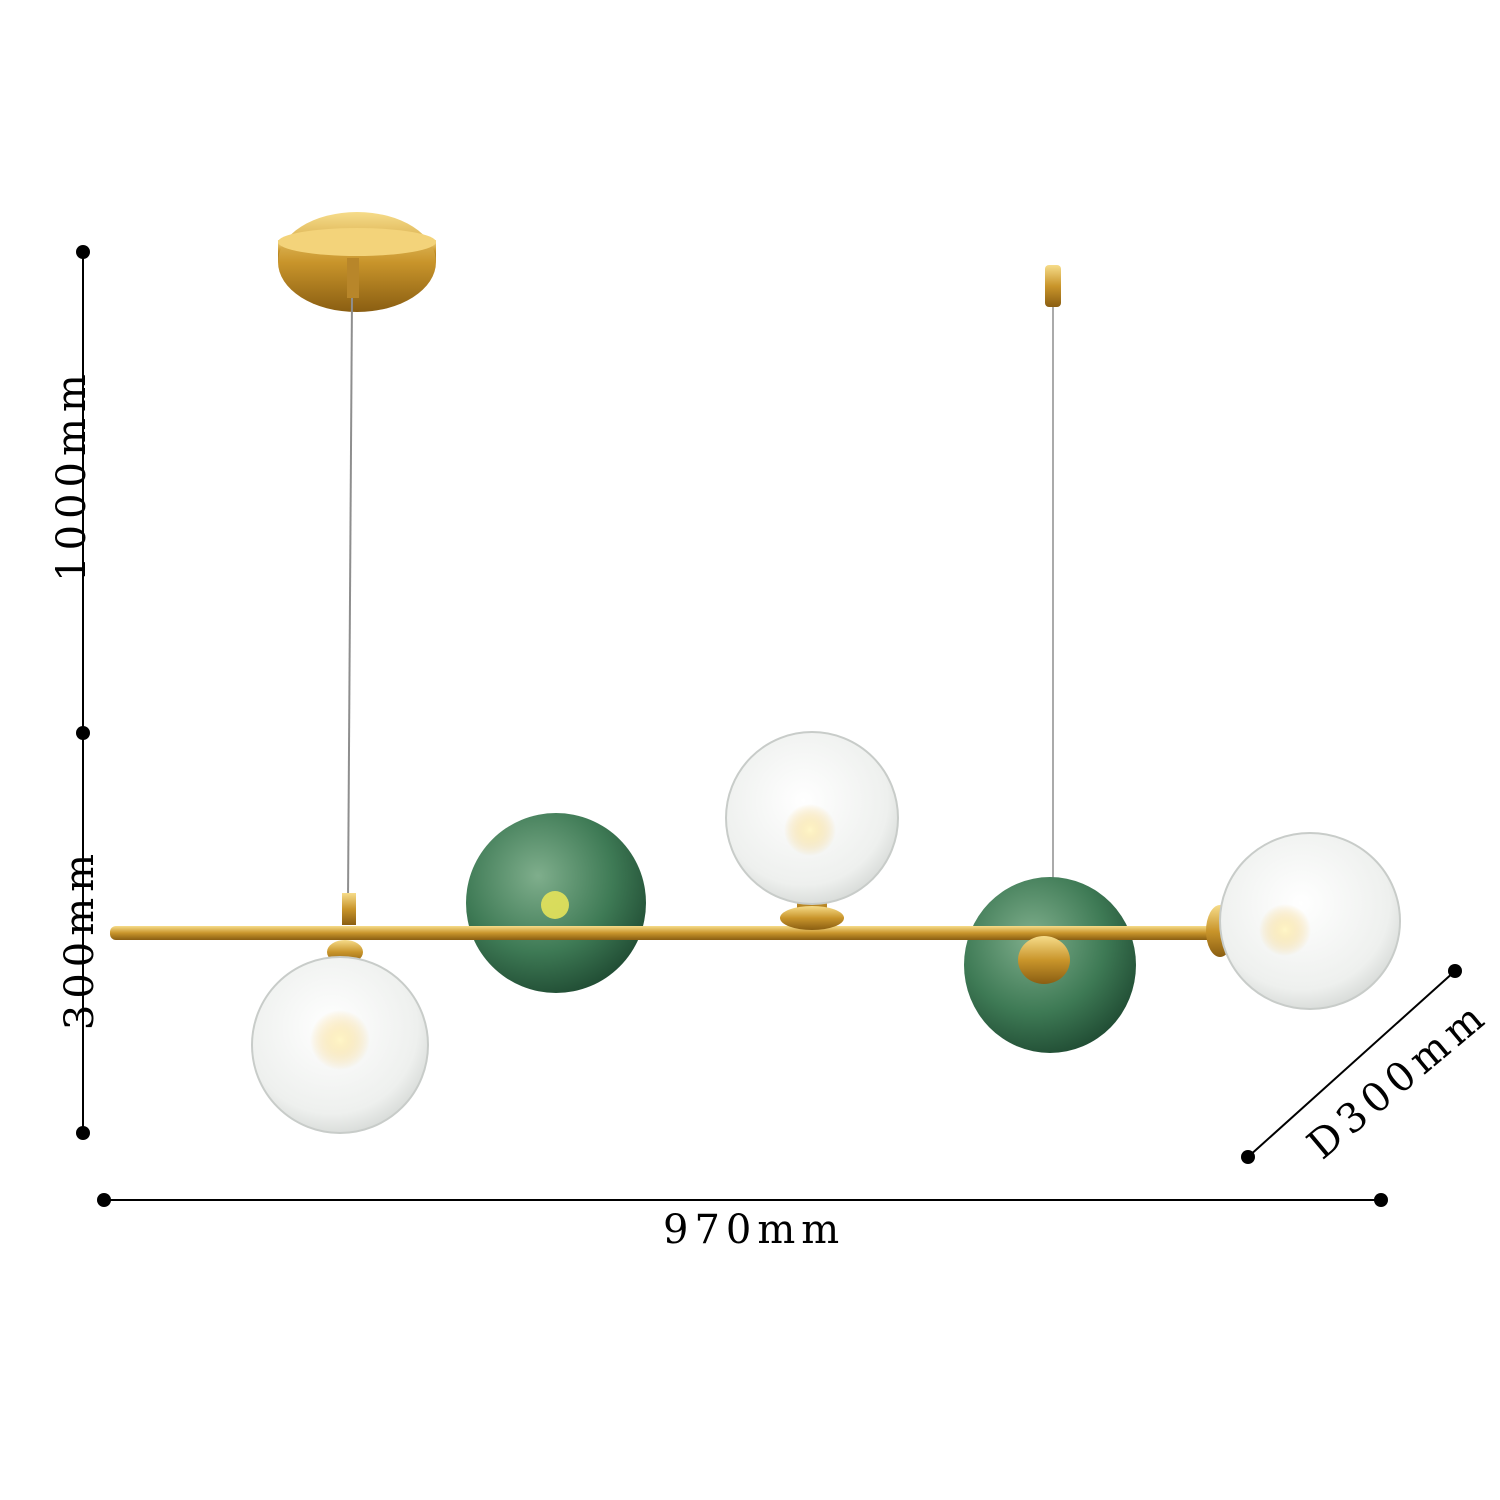 The image size is (1500, 1500). What do you see at coordinates (1044, 960) in the screenshot?
I see `socket-cup` at bounding box center [1044, 960].